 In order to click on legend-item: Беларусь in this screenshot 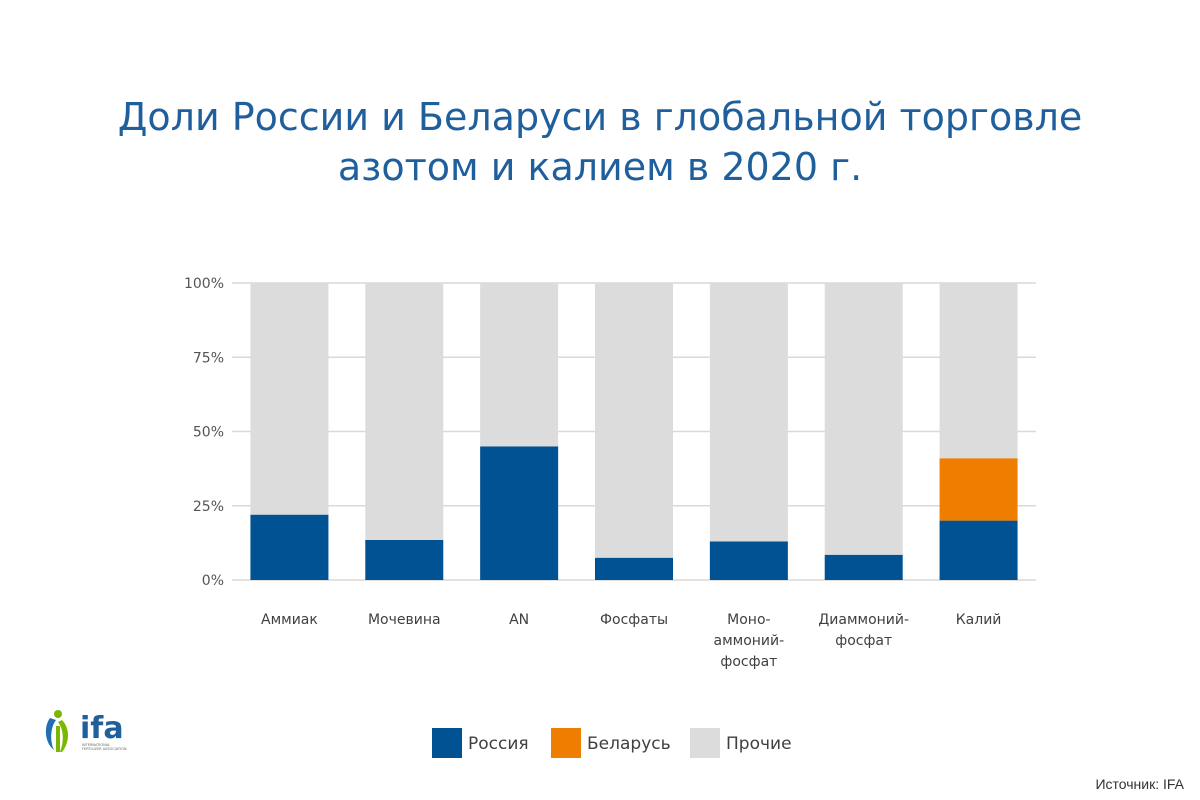, I will do `click(611, 743)`.